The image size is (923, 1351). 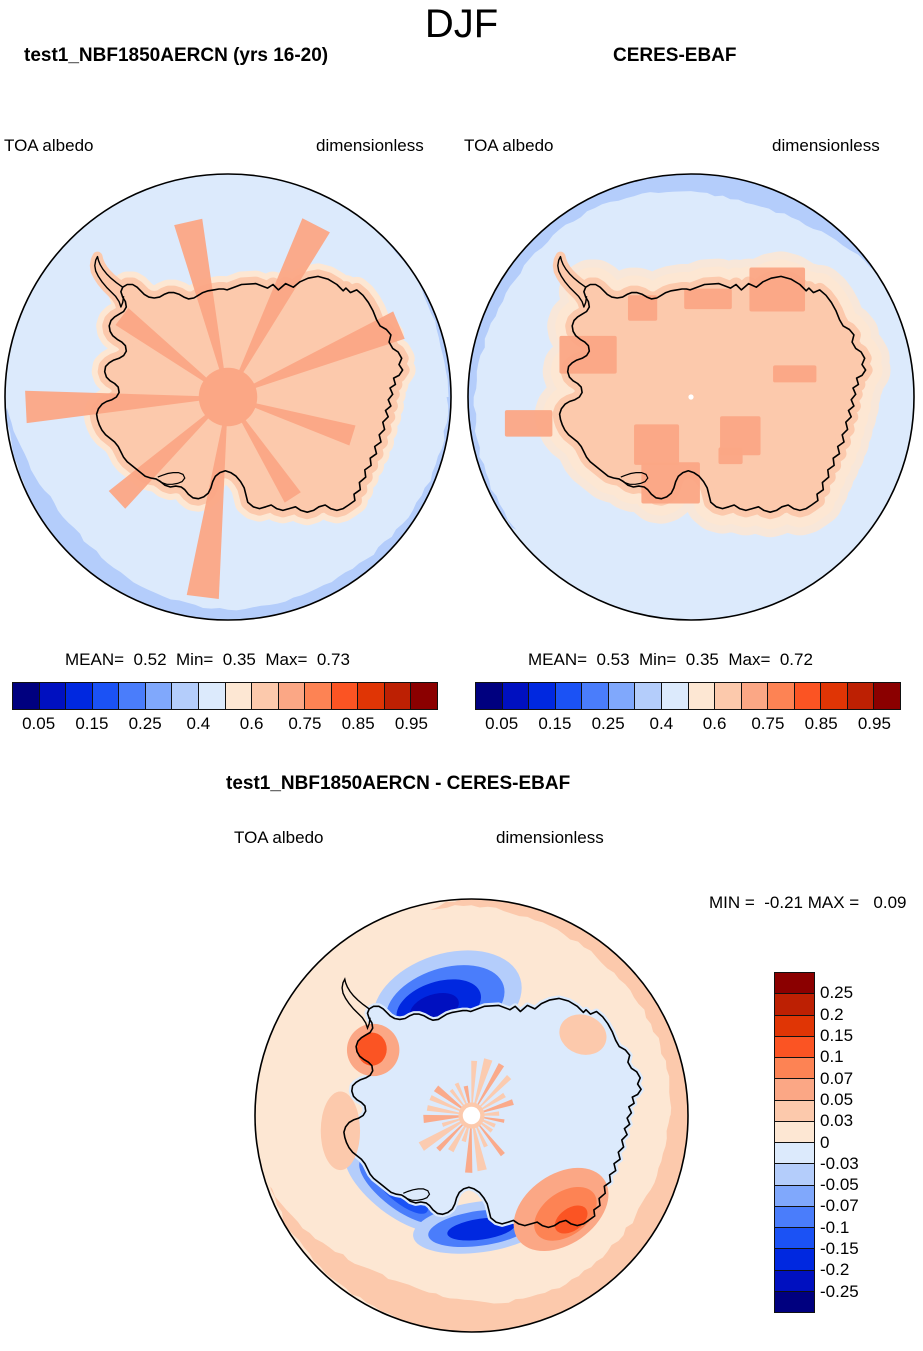 What do you see at coordinates (176, 55) in the screenshot?
I see `left-panel-title: test1_NBF1850AERCN (yrs 16-20)` at bounding box center [176, 55].